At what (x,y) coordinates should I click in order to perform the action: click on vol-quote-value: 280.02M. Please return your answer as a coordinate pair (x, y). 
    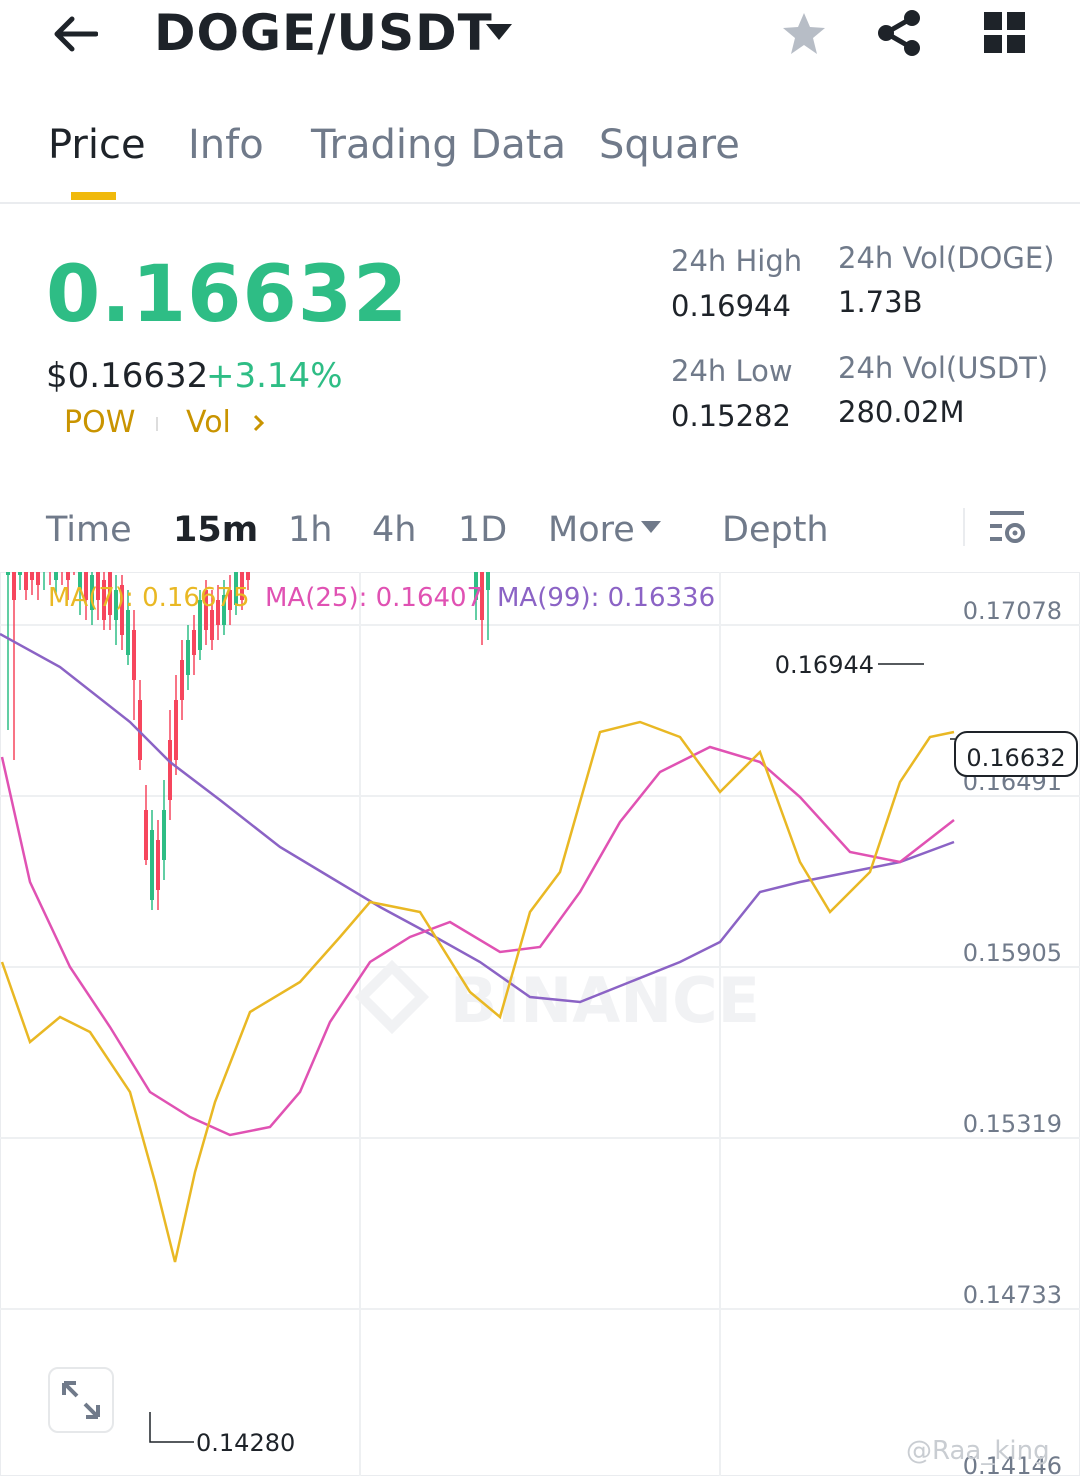
    Looking at the image, I should click on (901, 412).